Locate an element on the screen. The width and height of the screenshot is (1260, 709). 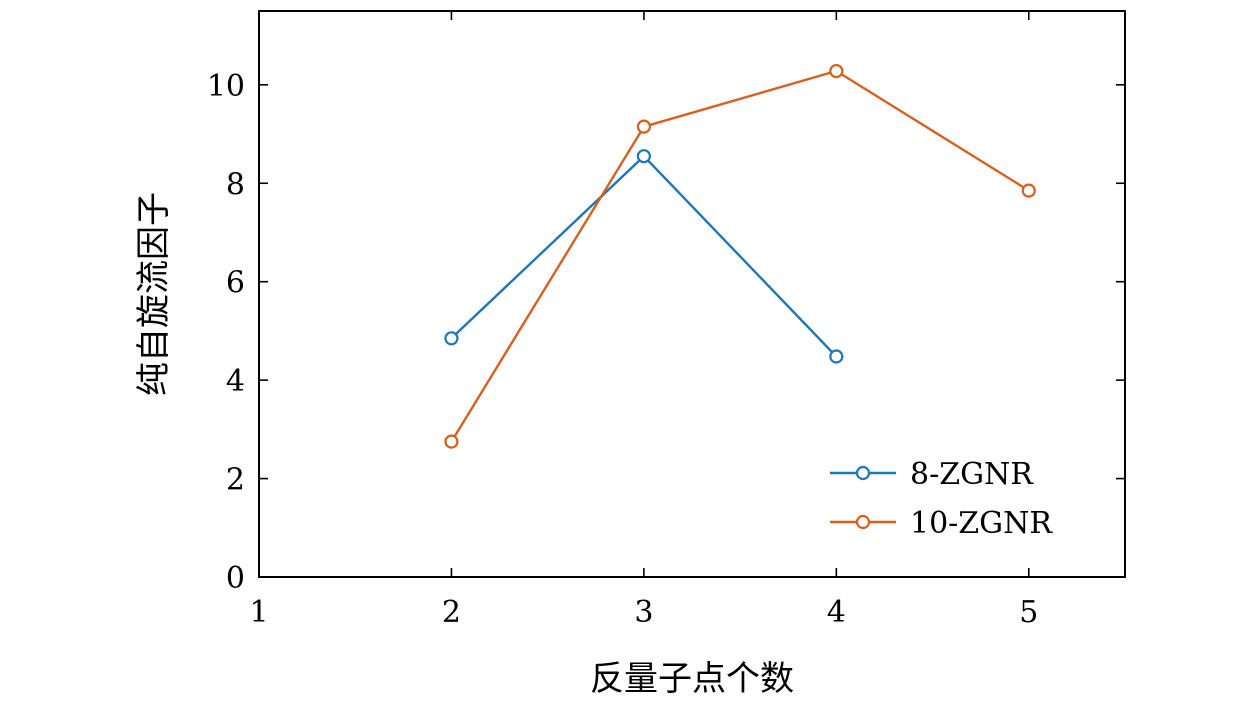
y-tick-label: 4 is located at coordinates (235, 381).